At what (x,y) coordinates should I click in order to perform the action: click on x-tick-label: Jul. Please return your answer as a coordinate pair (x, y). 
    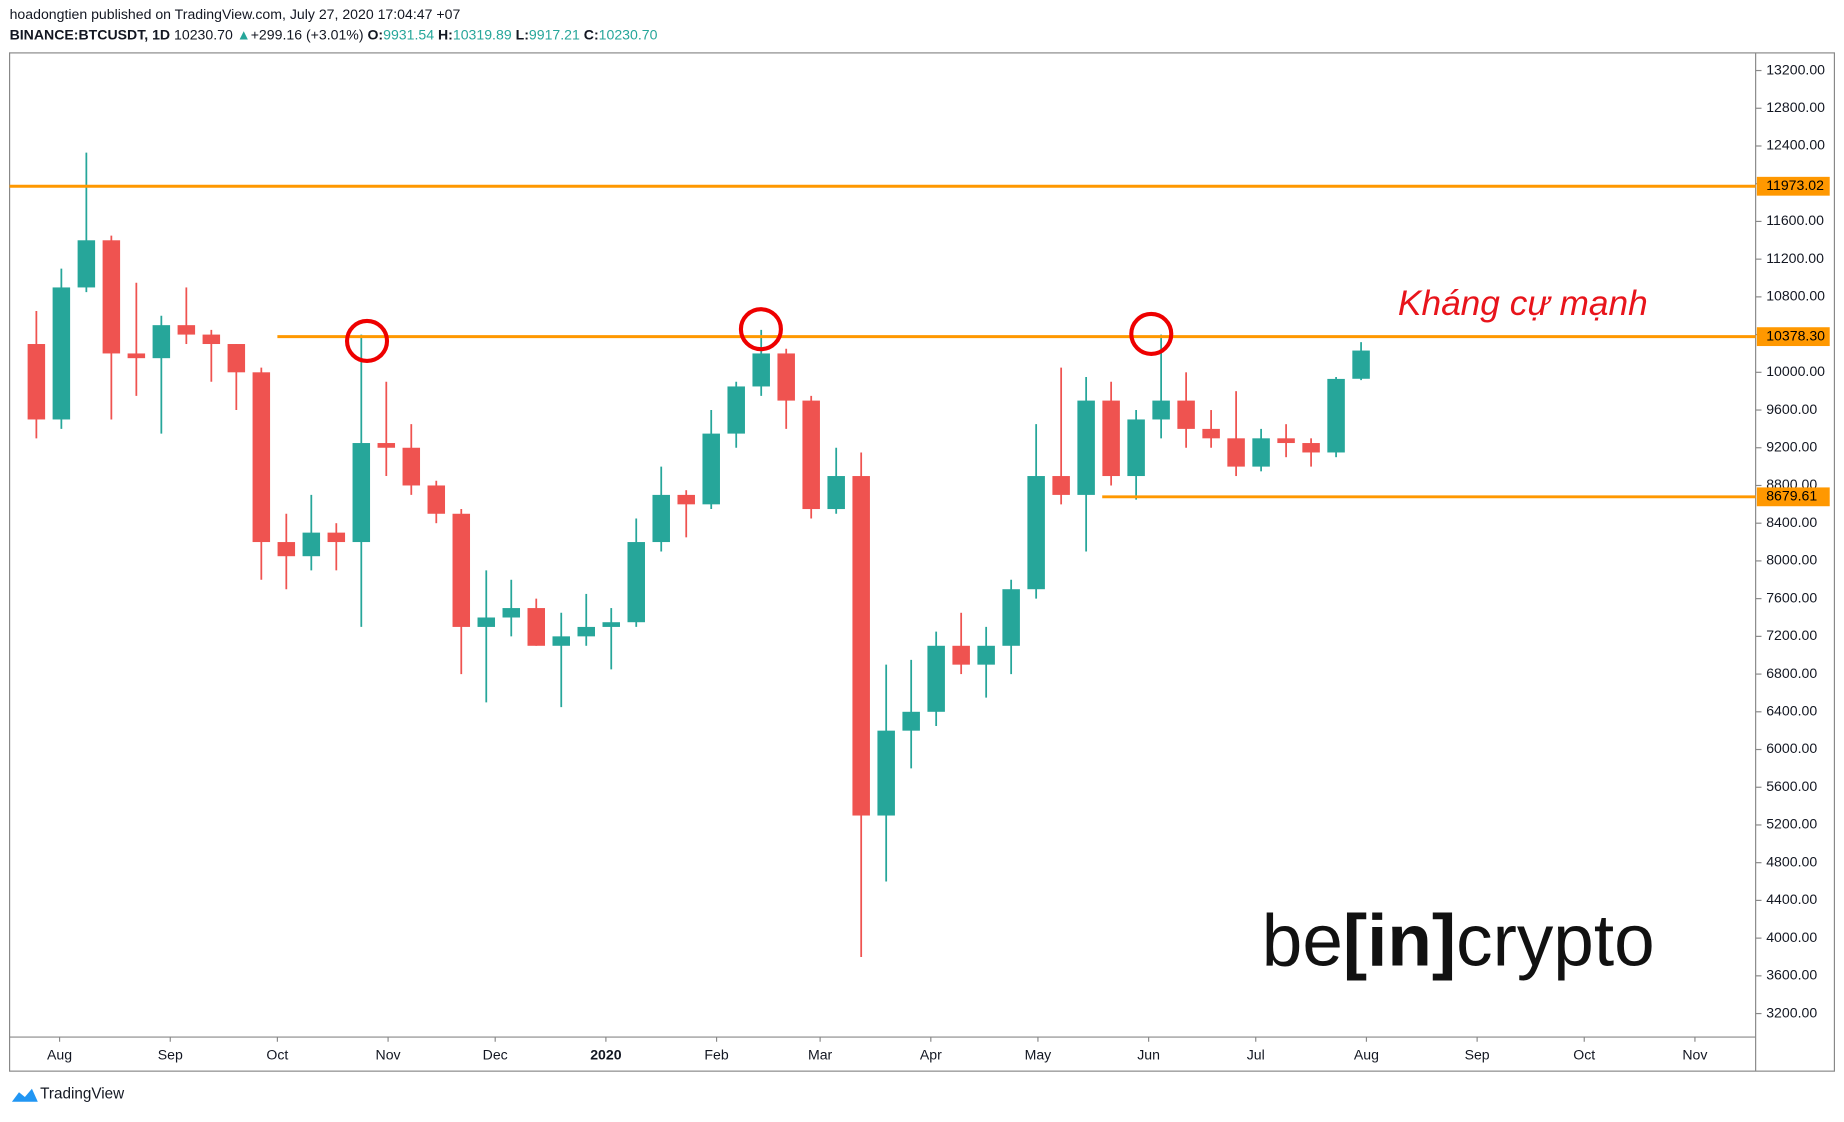
    Looking at the image, I should click on (1256, 1055).